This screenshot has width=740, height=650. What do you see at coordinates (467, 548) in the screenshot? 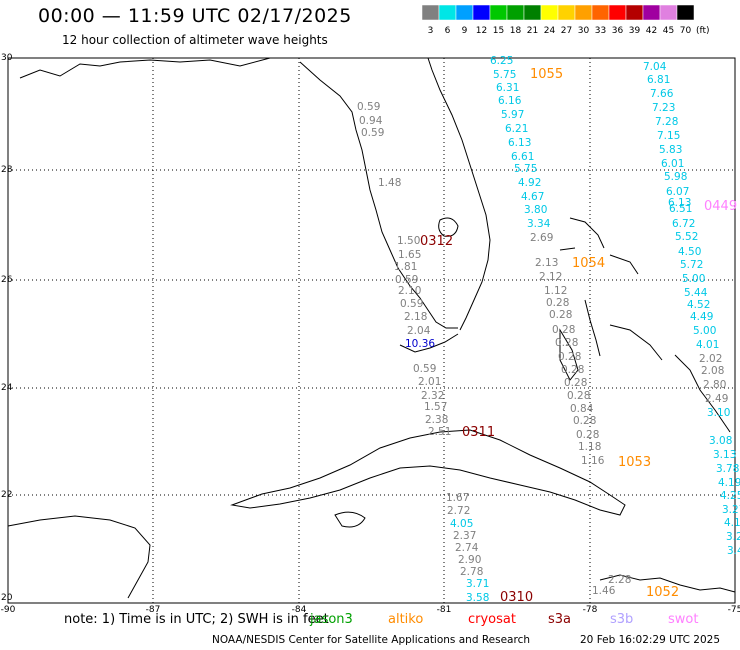
I see `wave-height-value: 2.74` at bounding box center [467, 548].